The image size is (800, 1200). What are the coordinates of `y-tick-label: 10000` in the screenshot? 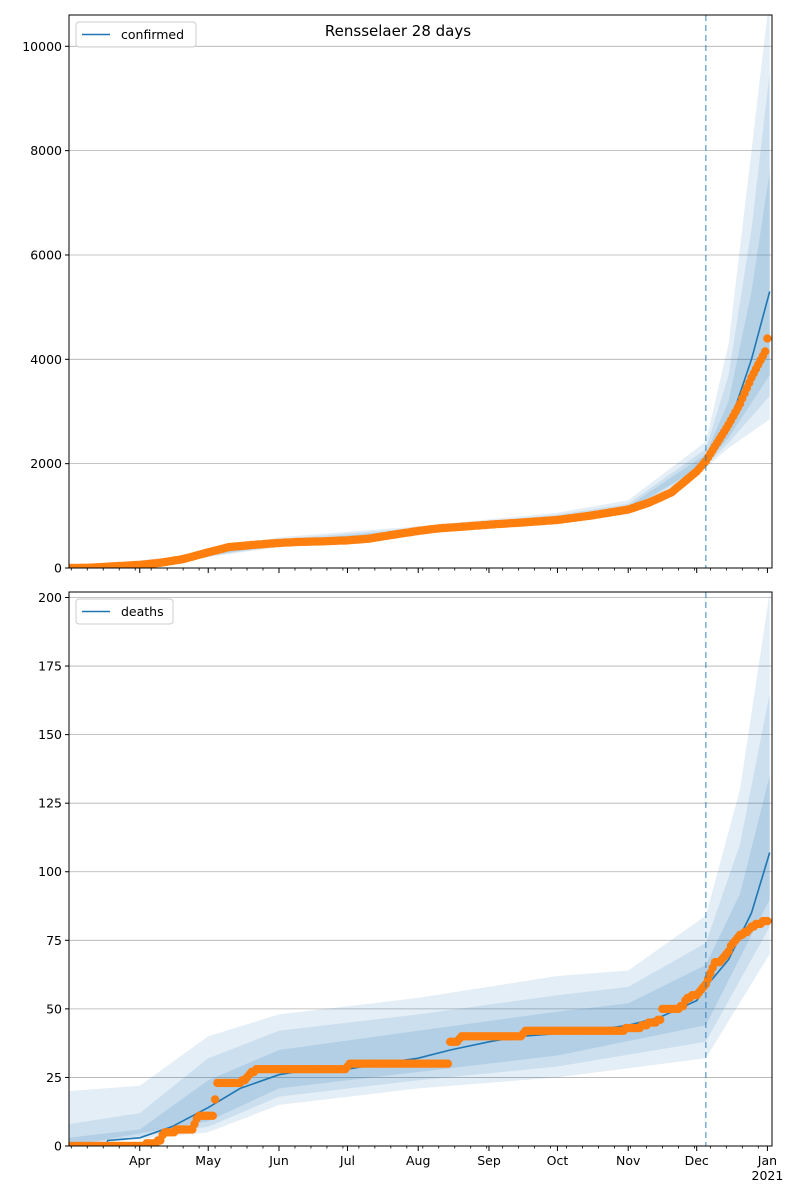 It's located at (42, 46).